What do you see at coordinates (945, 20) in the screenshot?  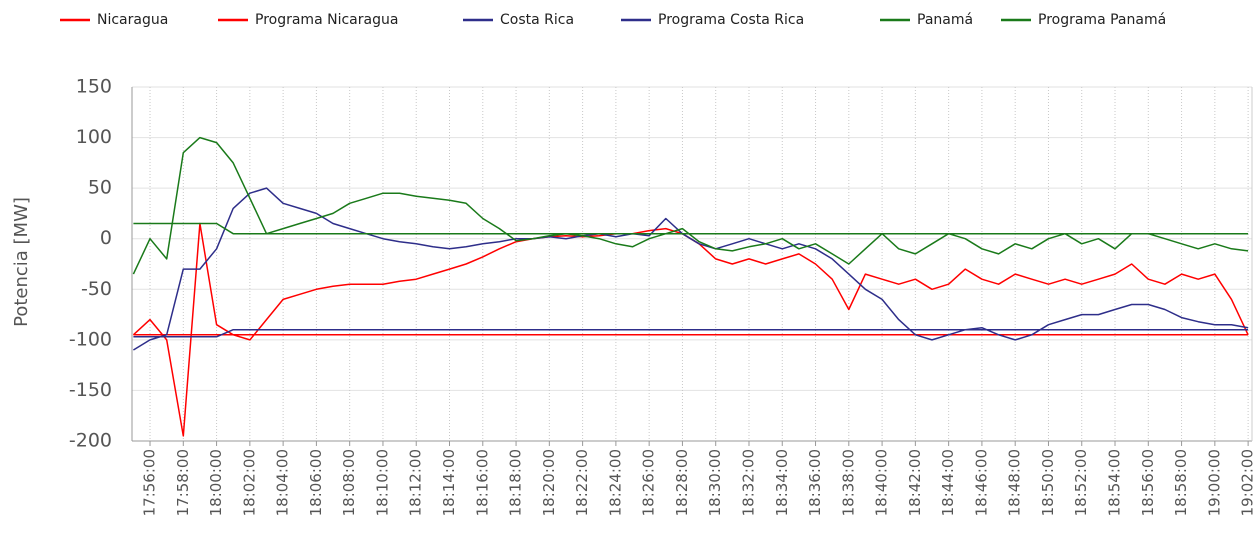 I see `legend-label: Panamá` at bounding box center [945, 20].